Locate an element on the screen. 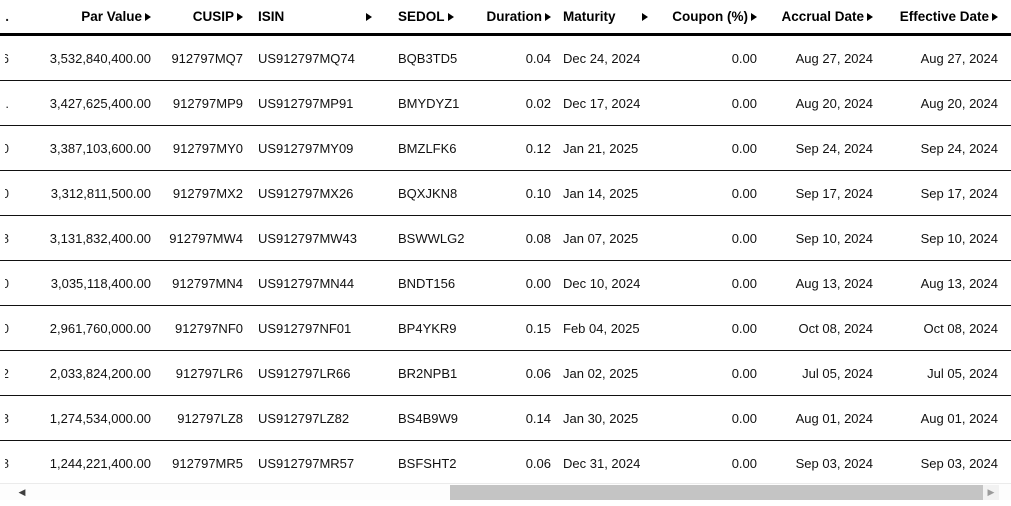 Image resolution: width=1011 pixels, height=506 pixels. par-value-value: 3,131,832,400.00 is located at coordinates (100, 238).